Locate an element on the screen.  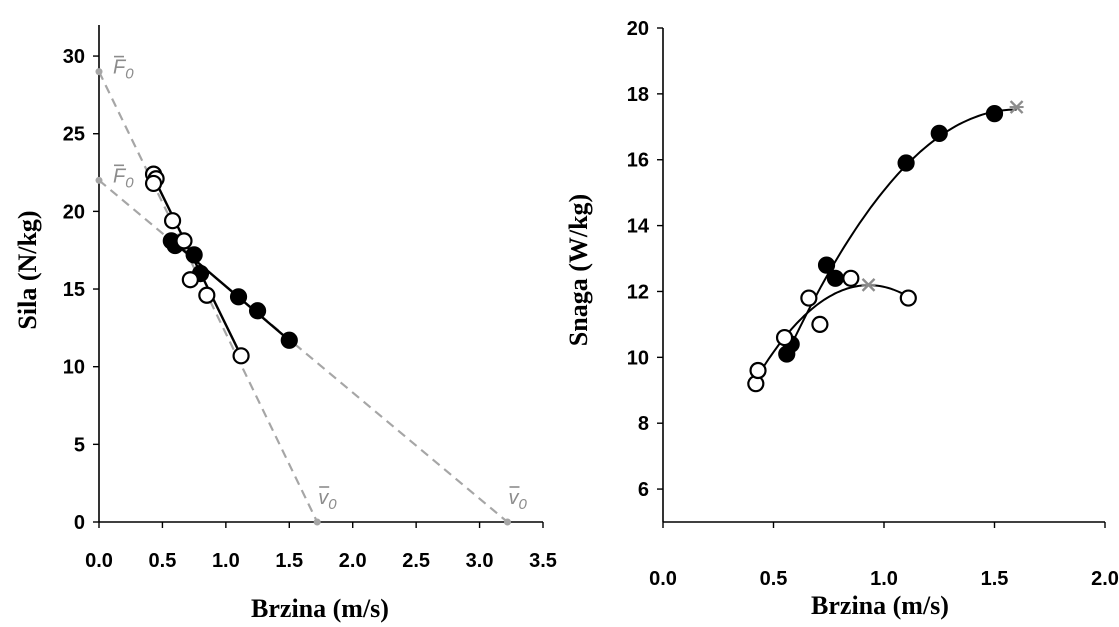
left-y-tick-label: 25 is located at coordinates (74, 135).